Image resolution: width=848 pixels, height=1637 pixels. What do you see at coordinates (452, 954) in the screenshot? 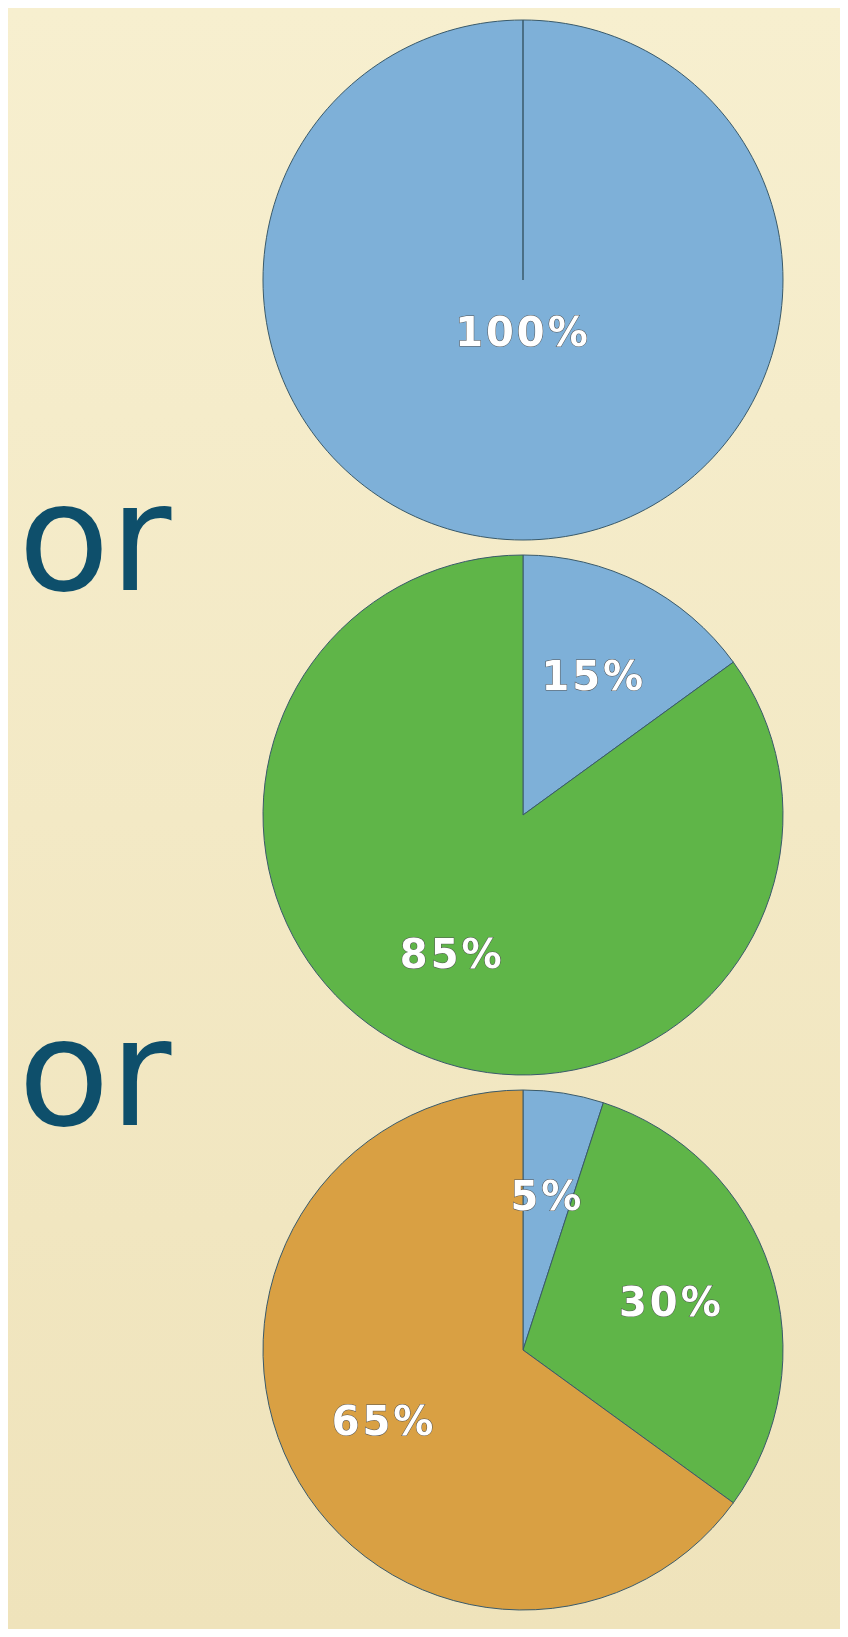
I see `data-label: 85%` at bounding box center [452, 954].